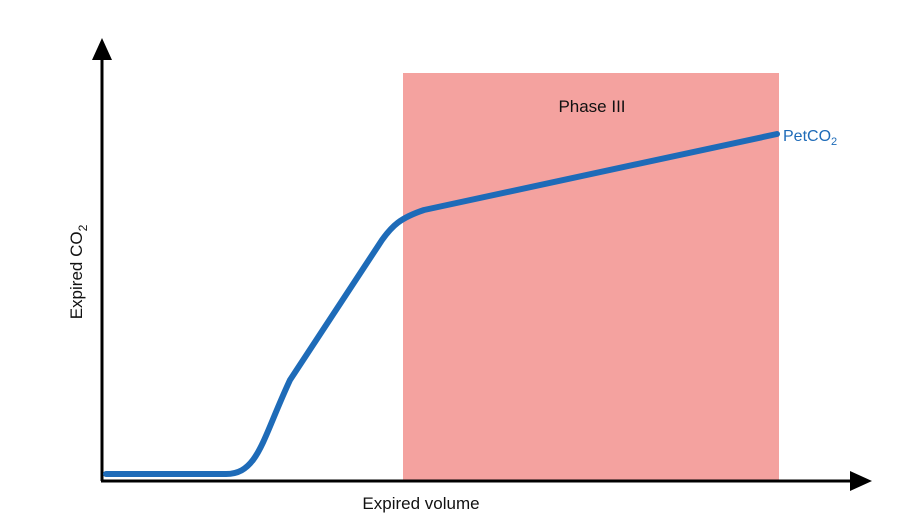 Image resolution: width=922 pixels, height=532 pixels. What do you see at coordinates (591, 106) in the screenshot?
I see `phase-iii-label: Phase III` at bounding box center [591, 106].